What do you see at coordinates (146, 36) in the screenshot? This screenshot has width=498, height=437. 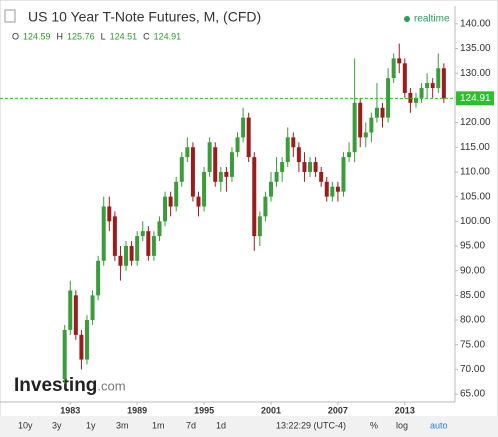 I see `legend-key: C` at bounding box center [146, 36].